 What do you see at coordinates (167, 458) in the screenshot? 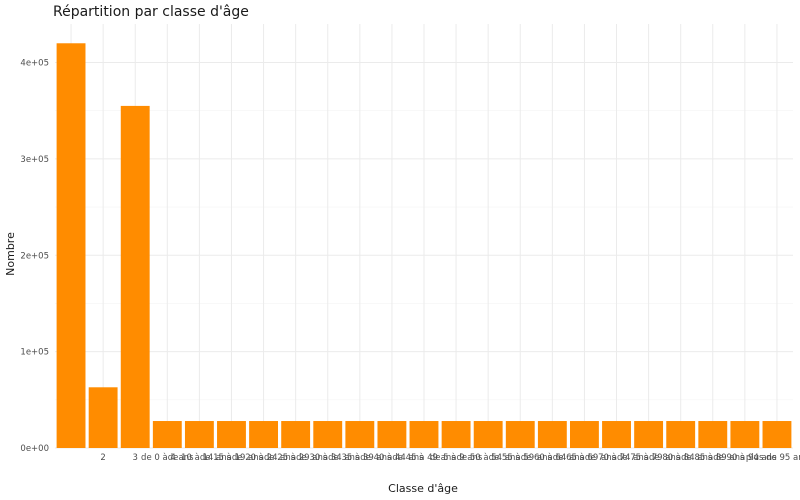
I see `x-tick-label: de 0 à 4 ans` at bounding box center [167, 458].